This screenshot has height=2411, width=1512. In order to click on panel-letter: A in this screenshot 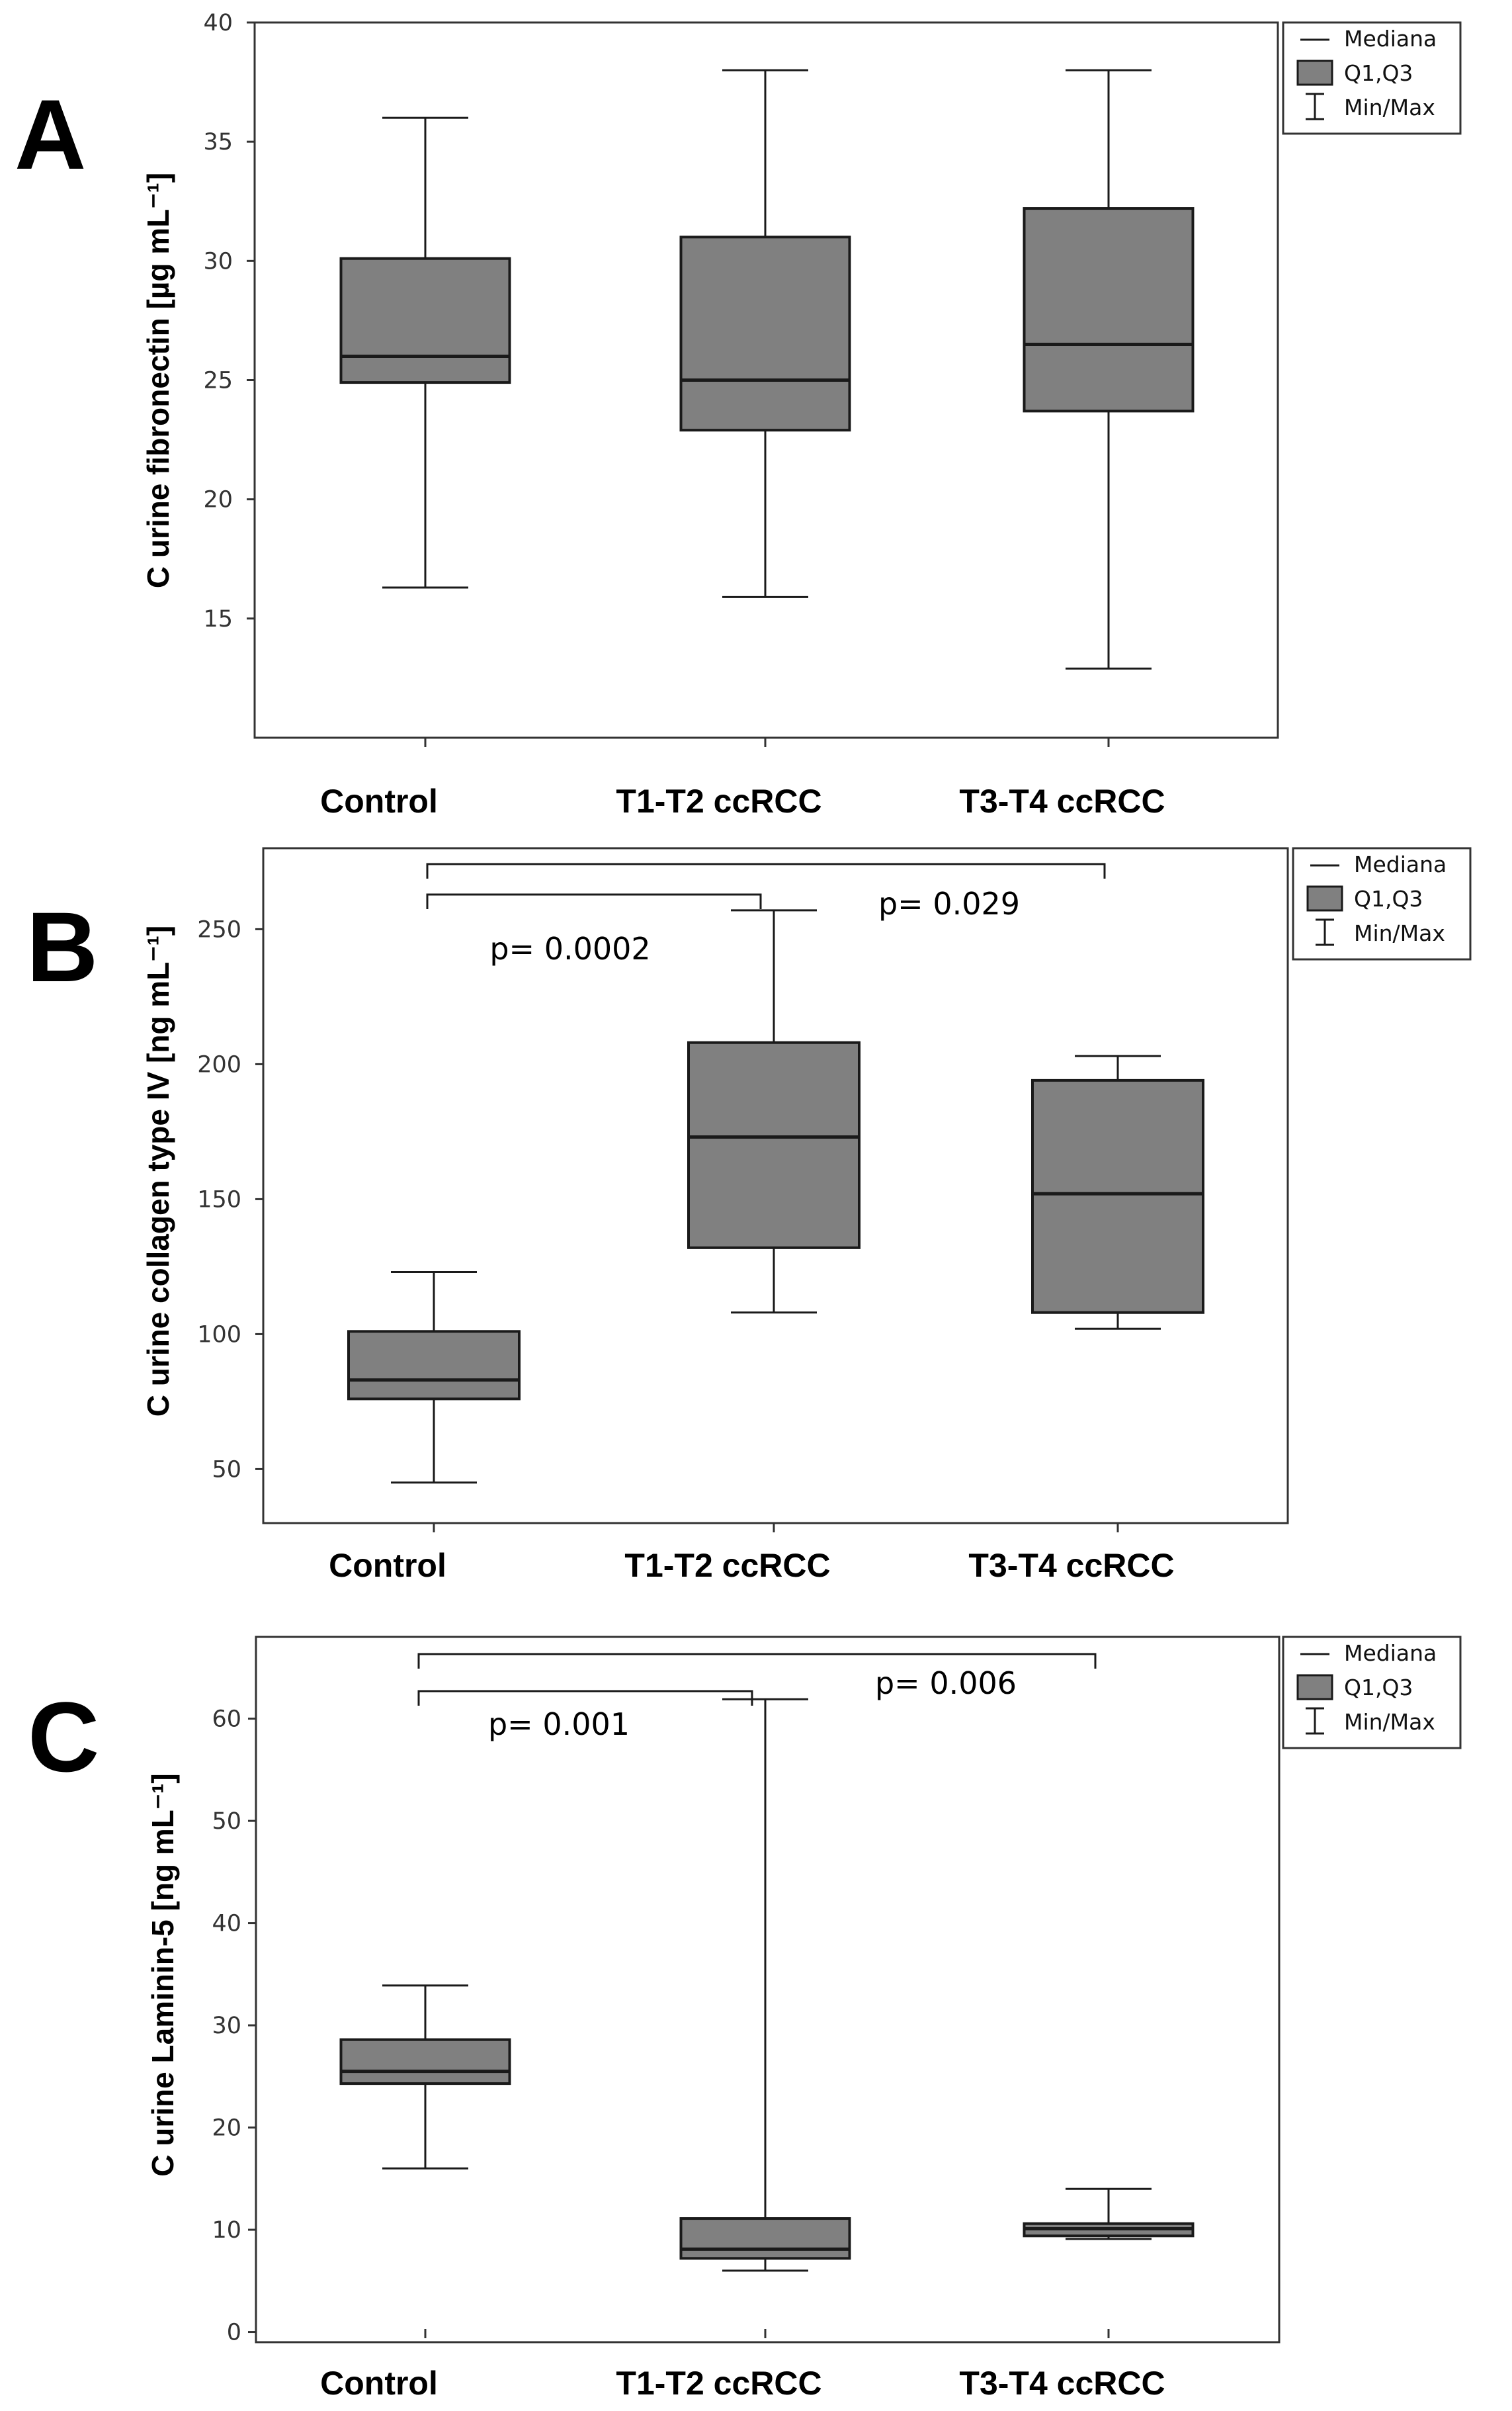, I will do `click(50, 134)`.